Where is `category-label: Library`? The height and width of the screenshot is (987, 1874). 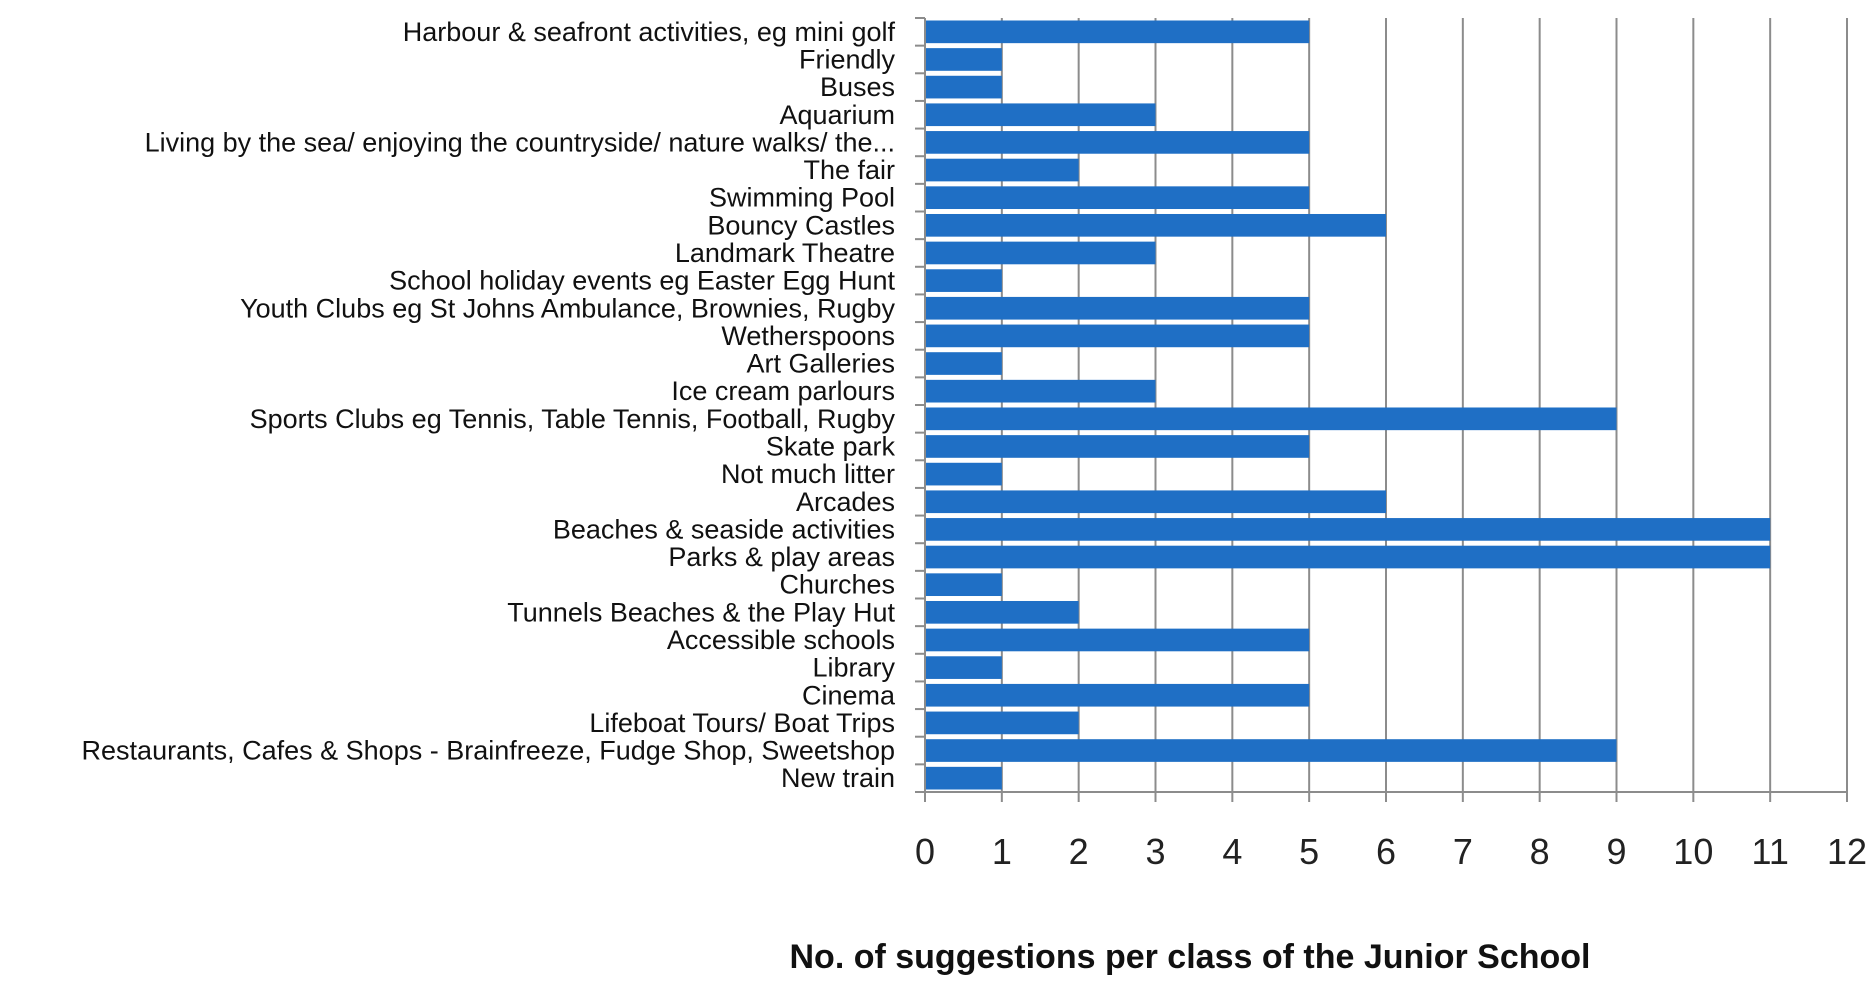
category-label: Library is located at coordinates (853, 668).